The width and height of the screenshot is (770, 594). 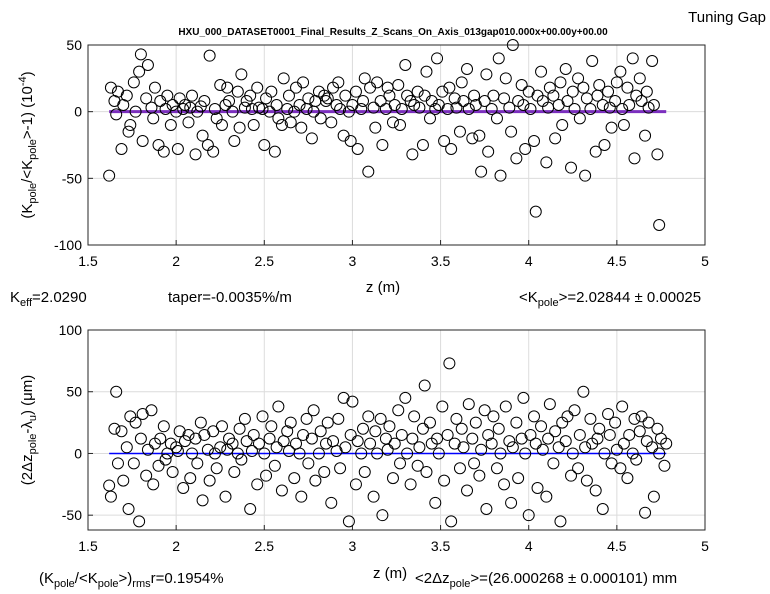 What do you see at coordinates (390, 573) in the screenshot?
I see `bottom-xlabel: z (m)` at bounding box center [390, 573].